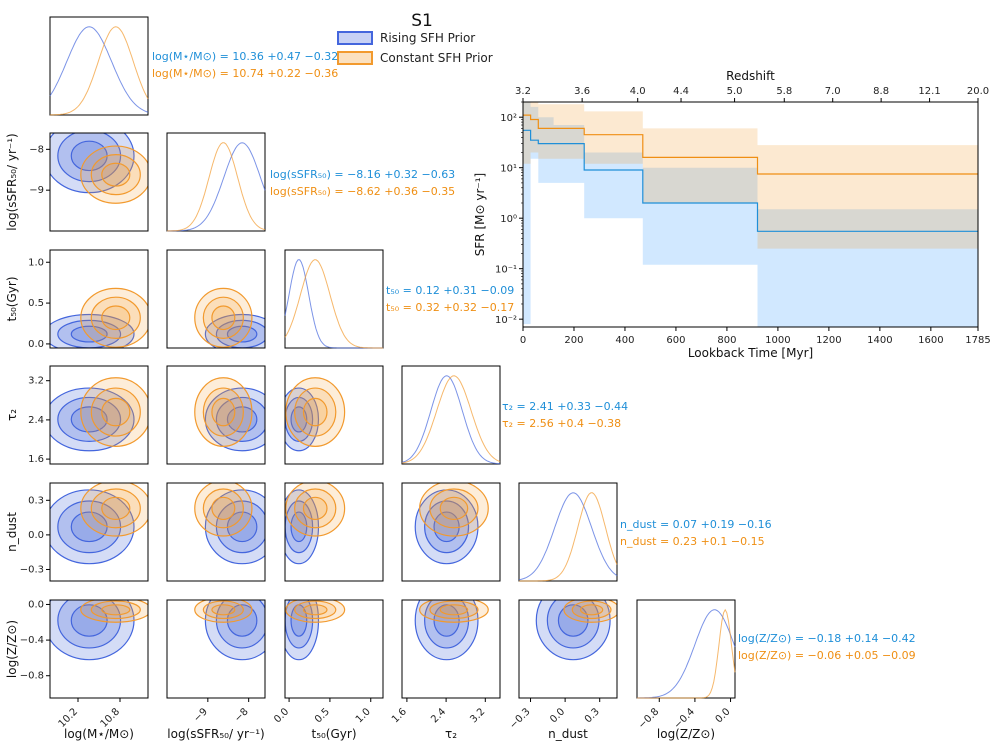 The image size is (996, 751). I want to click on sfh-x-axis-label: Lookback Time [Myr], so click(750, 353).